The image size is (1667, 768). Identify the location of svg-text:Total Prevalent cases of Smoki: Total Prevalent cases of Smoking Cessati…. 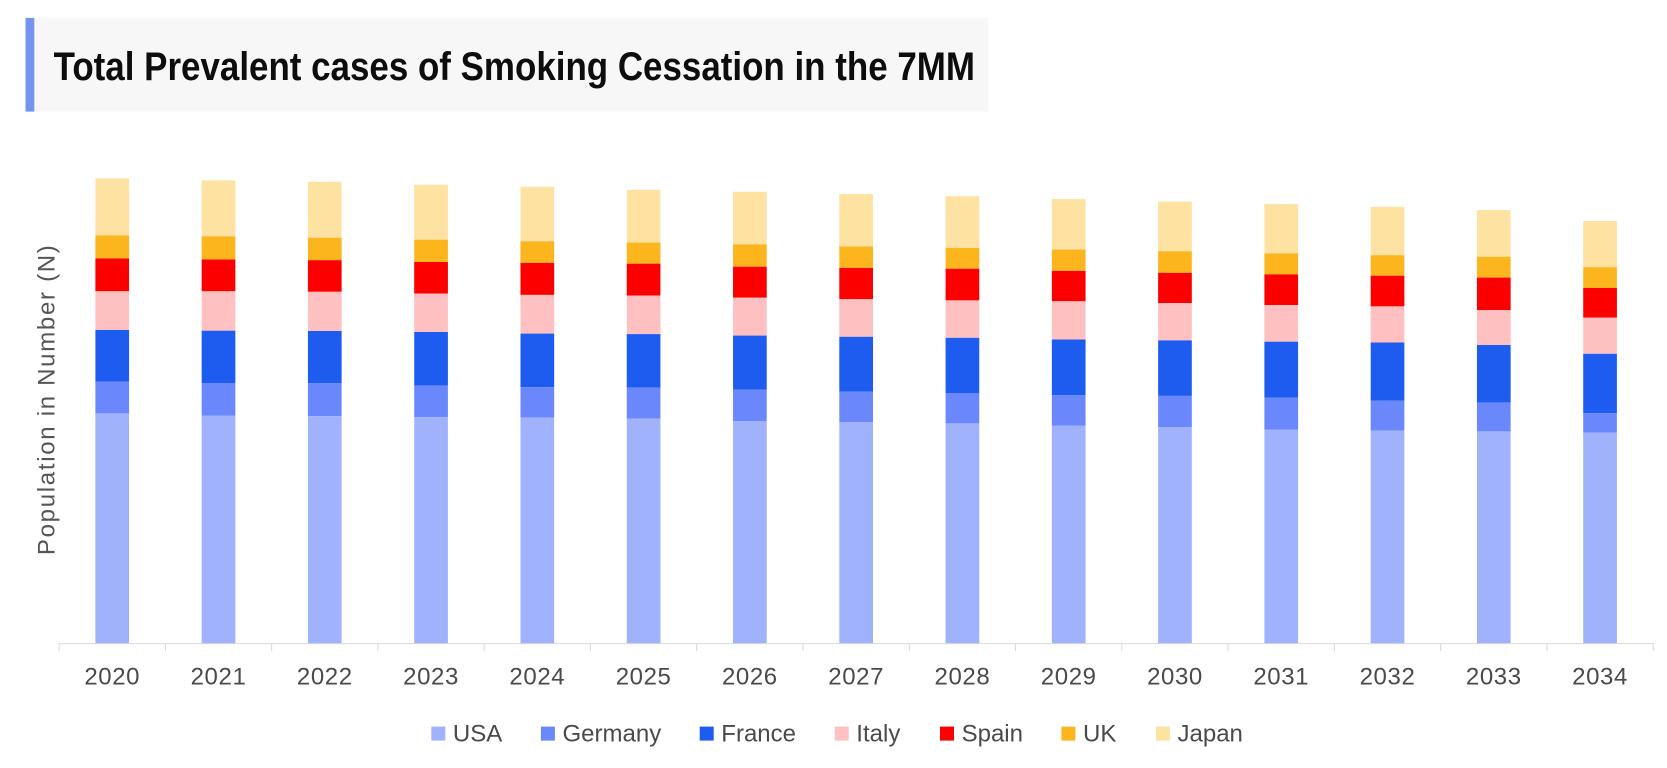
(514, 66).